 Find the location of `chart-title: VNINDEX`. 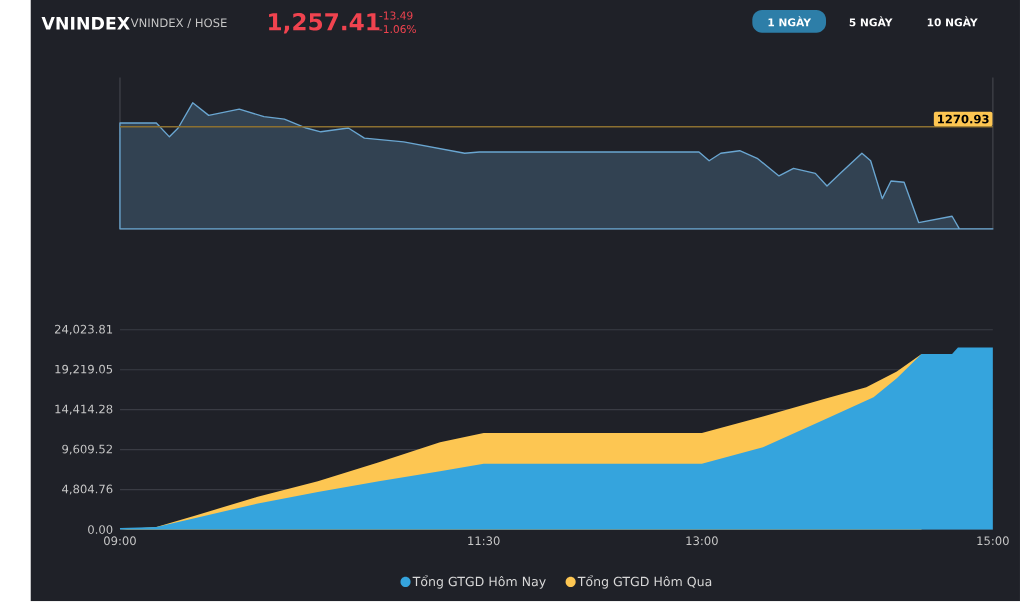

chart-title: VNINDEX is located at coordinates (85, 23).